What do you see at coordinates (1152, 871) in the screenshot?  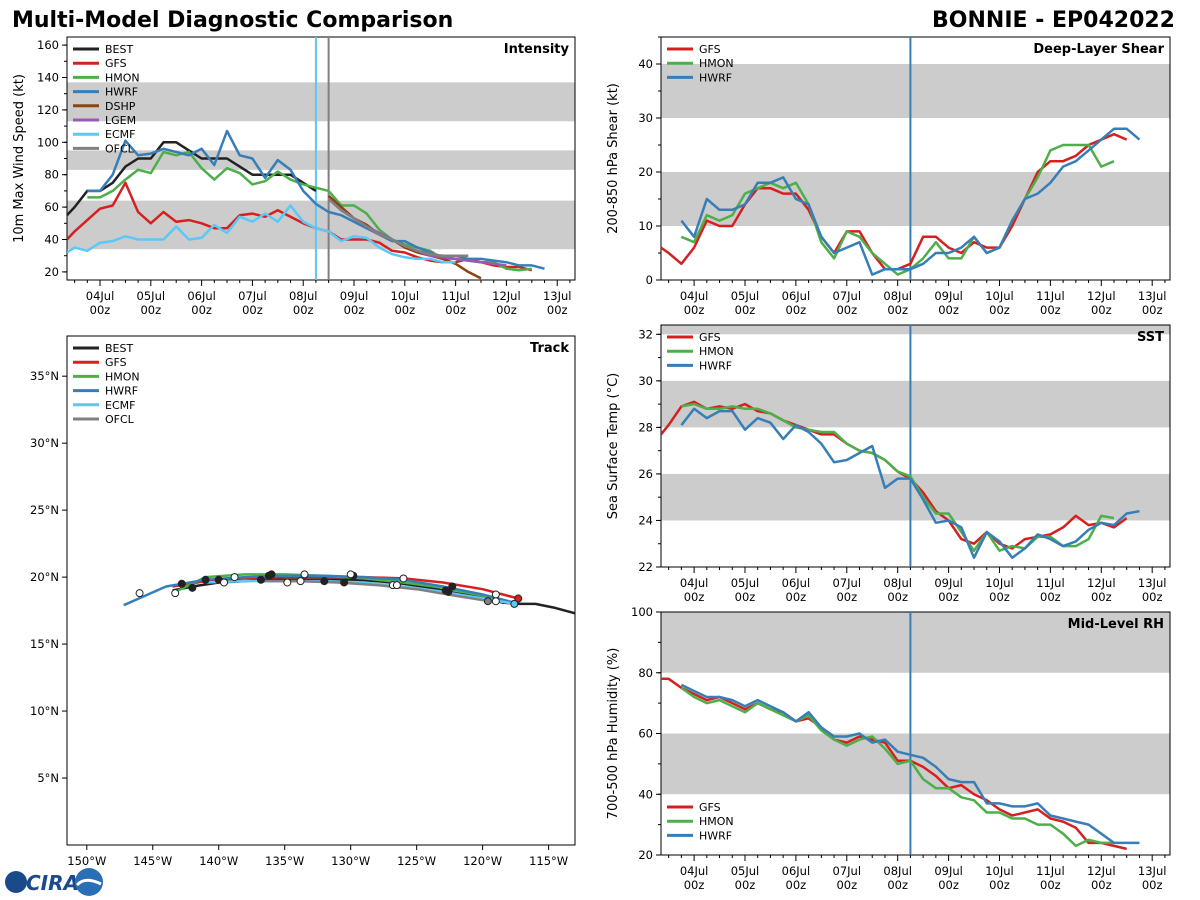 I see `x-tick-day-label: 13Jul` at bounding box center [1152, 871].